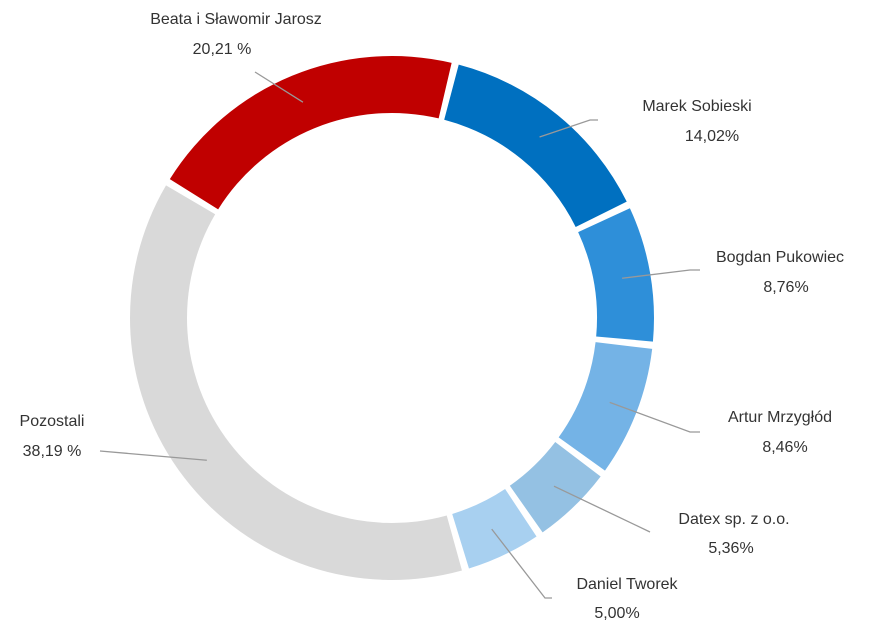 The height and width of the screenshot is (624, 871). I want to click on slice-value: 38,19 %, so click(52, 451).